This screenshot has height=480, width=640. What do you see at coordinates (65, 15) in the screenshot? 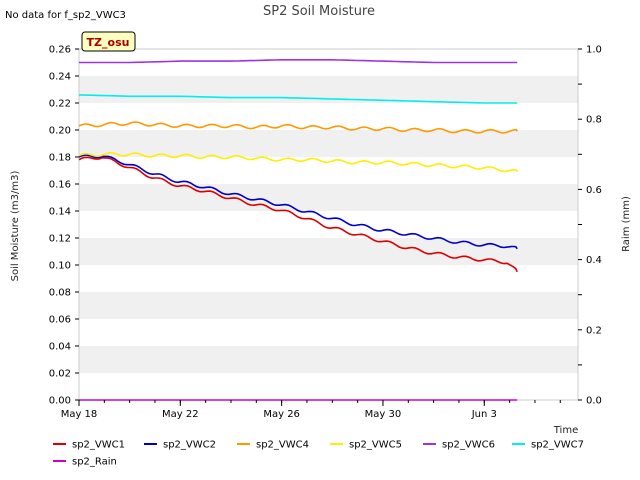
I see `no-data-note: No data for f_sp2_VWC3` at bounding box center [65, 15].